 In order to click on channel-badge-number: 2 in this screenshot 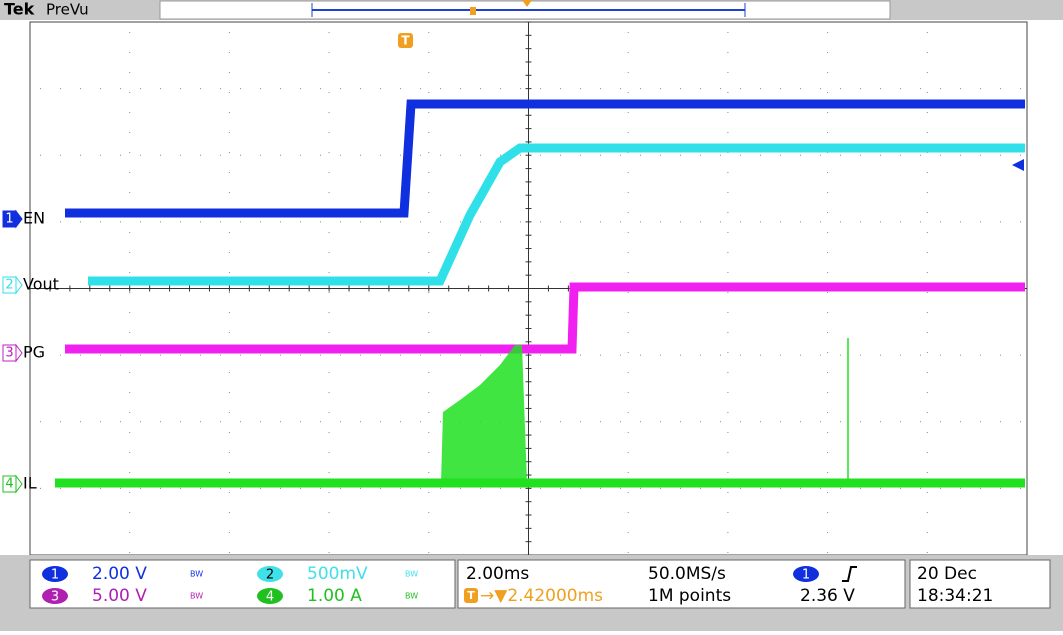, I will do `click(270, 575)`.